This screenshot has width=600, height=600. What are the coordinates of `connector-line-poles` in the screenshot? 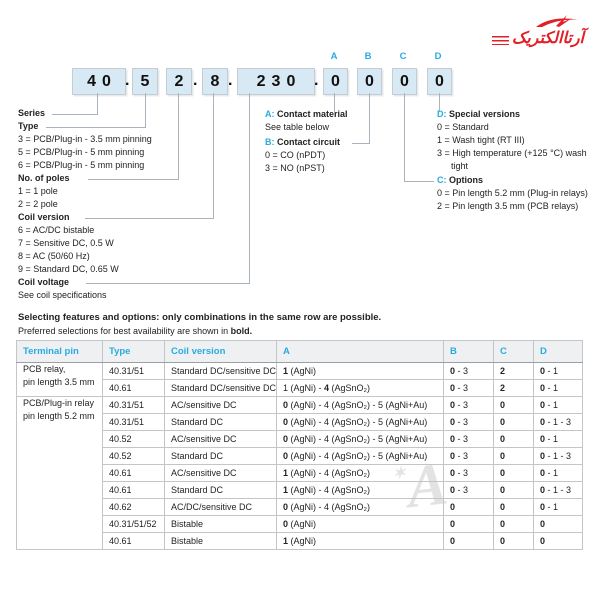 It's located at (133, 136).